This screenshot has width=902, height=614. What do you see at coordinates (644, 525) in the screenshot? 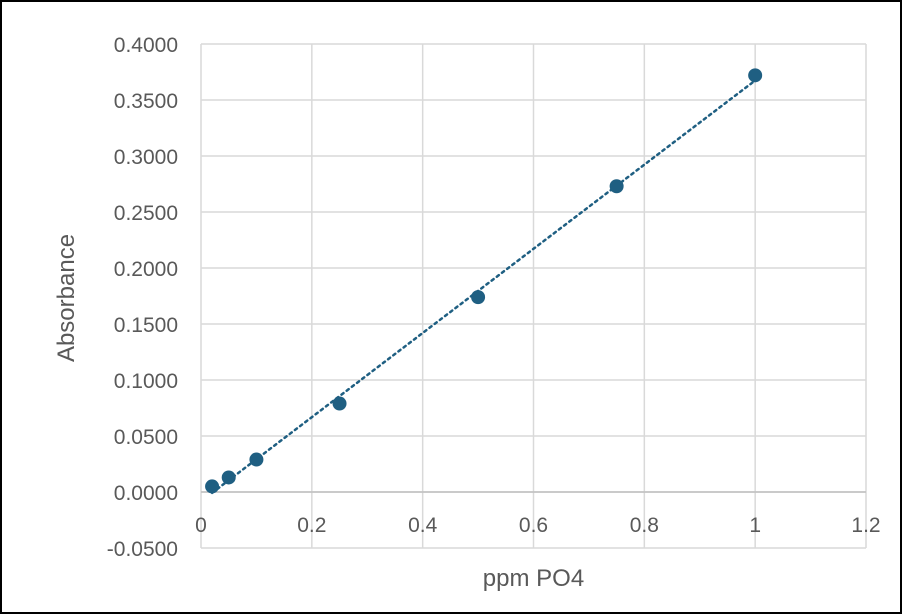
I see `x-tick-label: 0.8` at bounding box center [644, 525].